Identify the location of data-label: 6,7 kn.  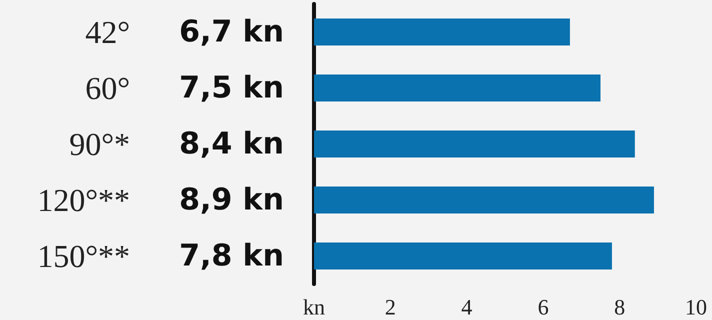
(231, 32).